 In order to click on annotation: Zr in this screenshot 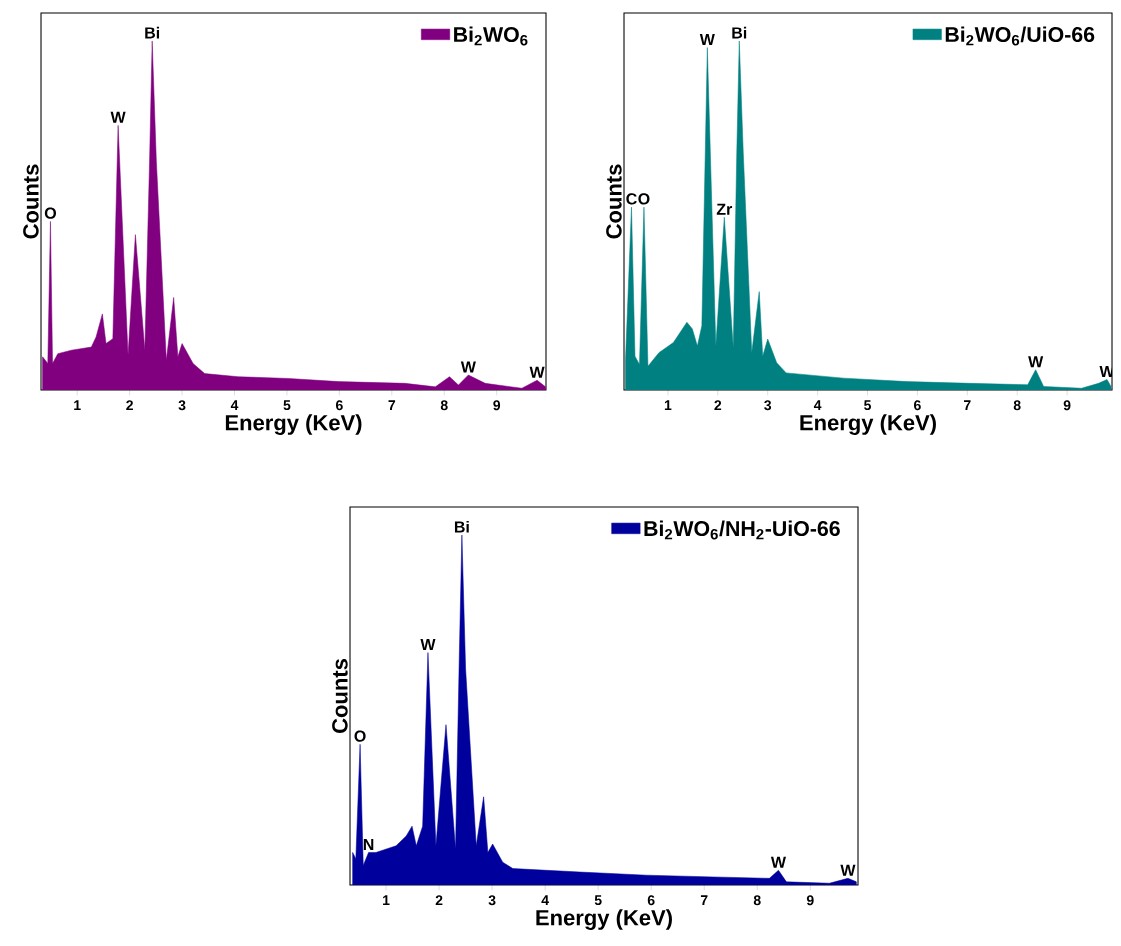, I will do `click(724, 209)`.